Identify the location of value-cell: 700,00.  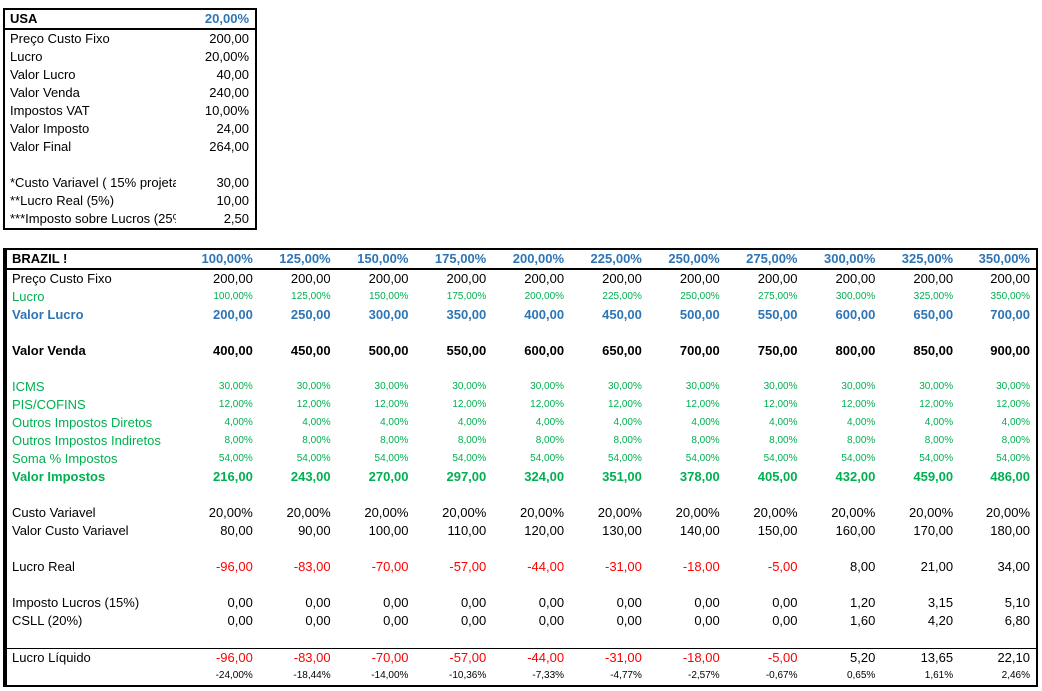
(1010, 314).